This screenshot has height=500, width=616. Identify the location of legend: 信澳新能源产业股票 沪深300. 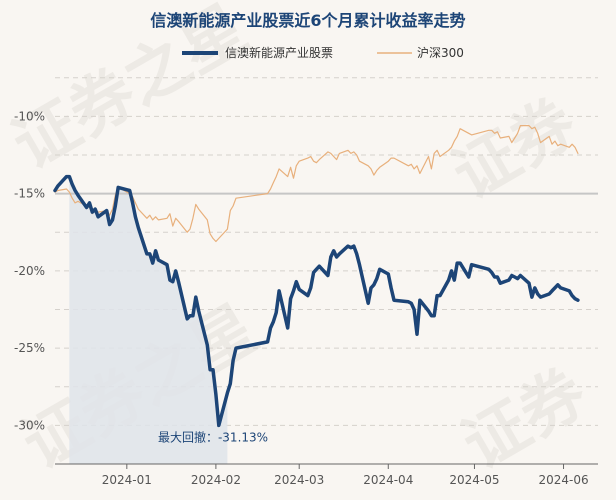
(323, 52).